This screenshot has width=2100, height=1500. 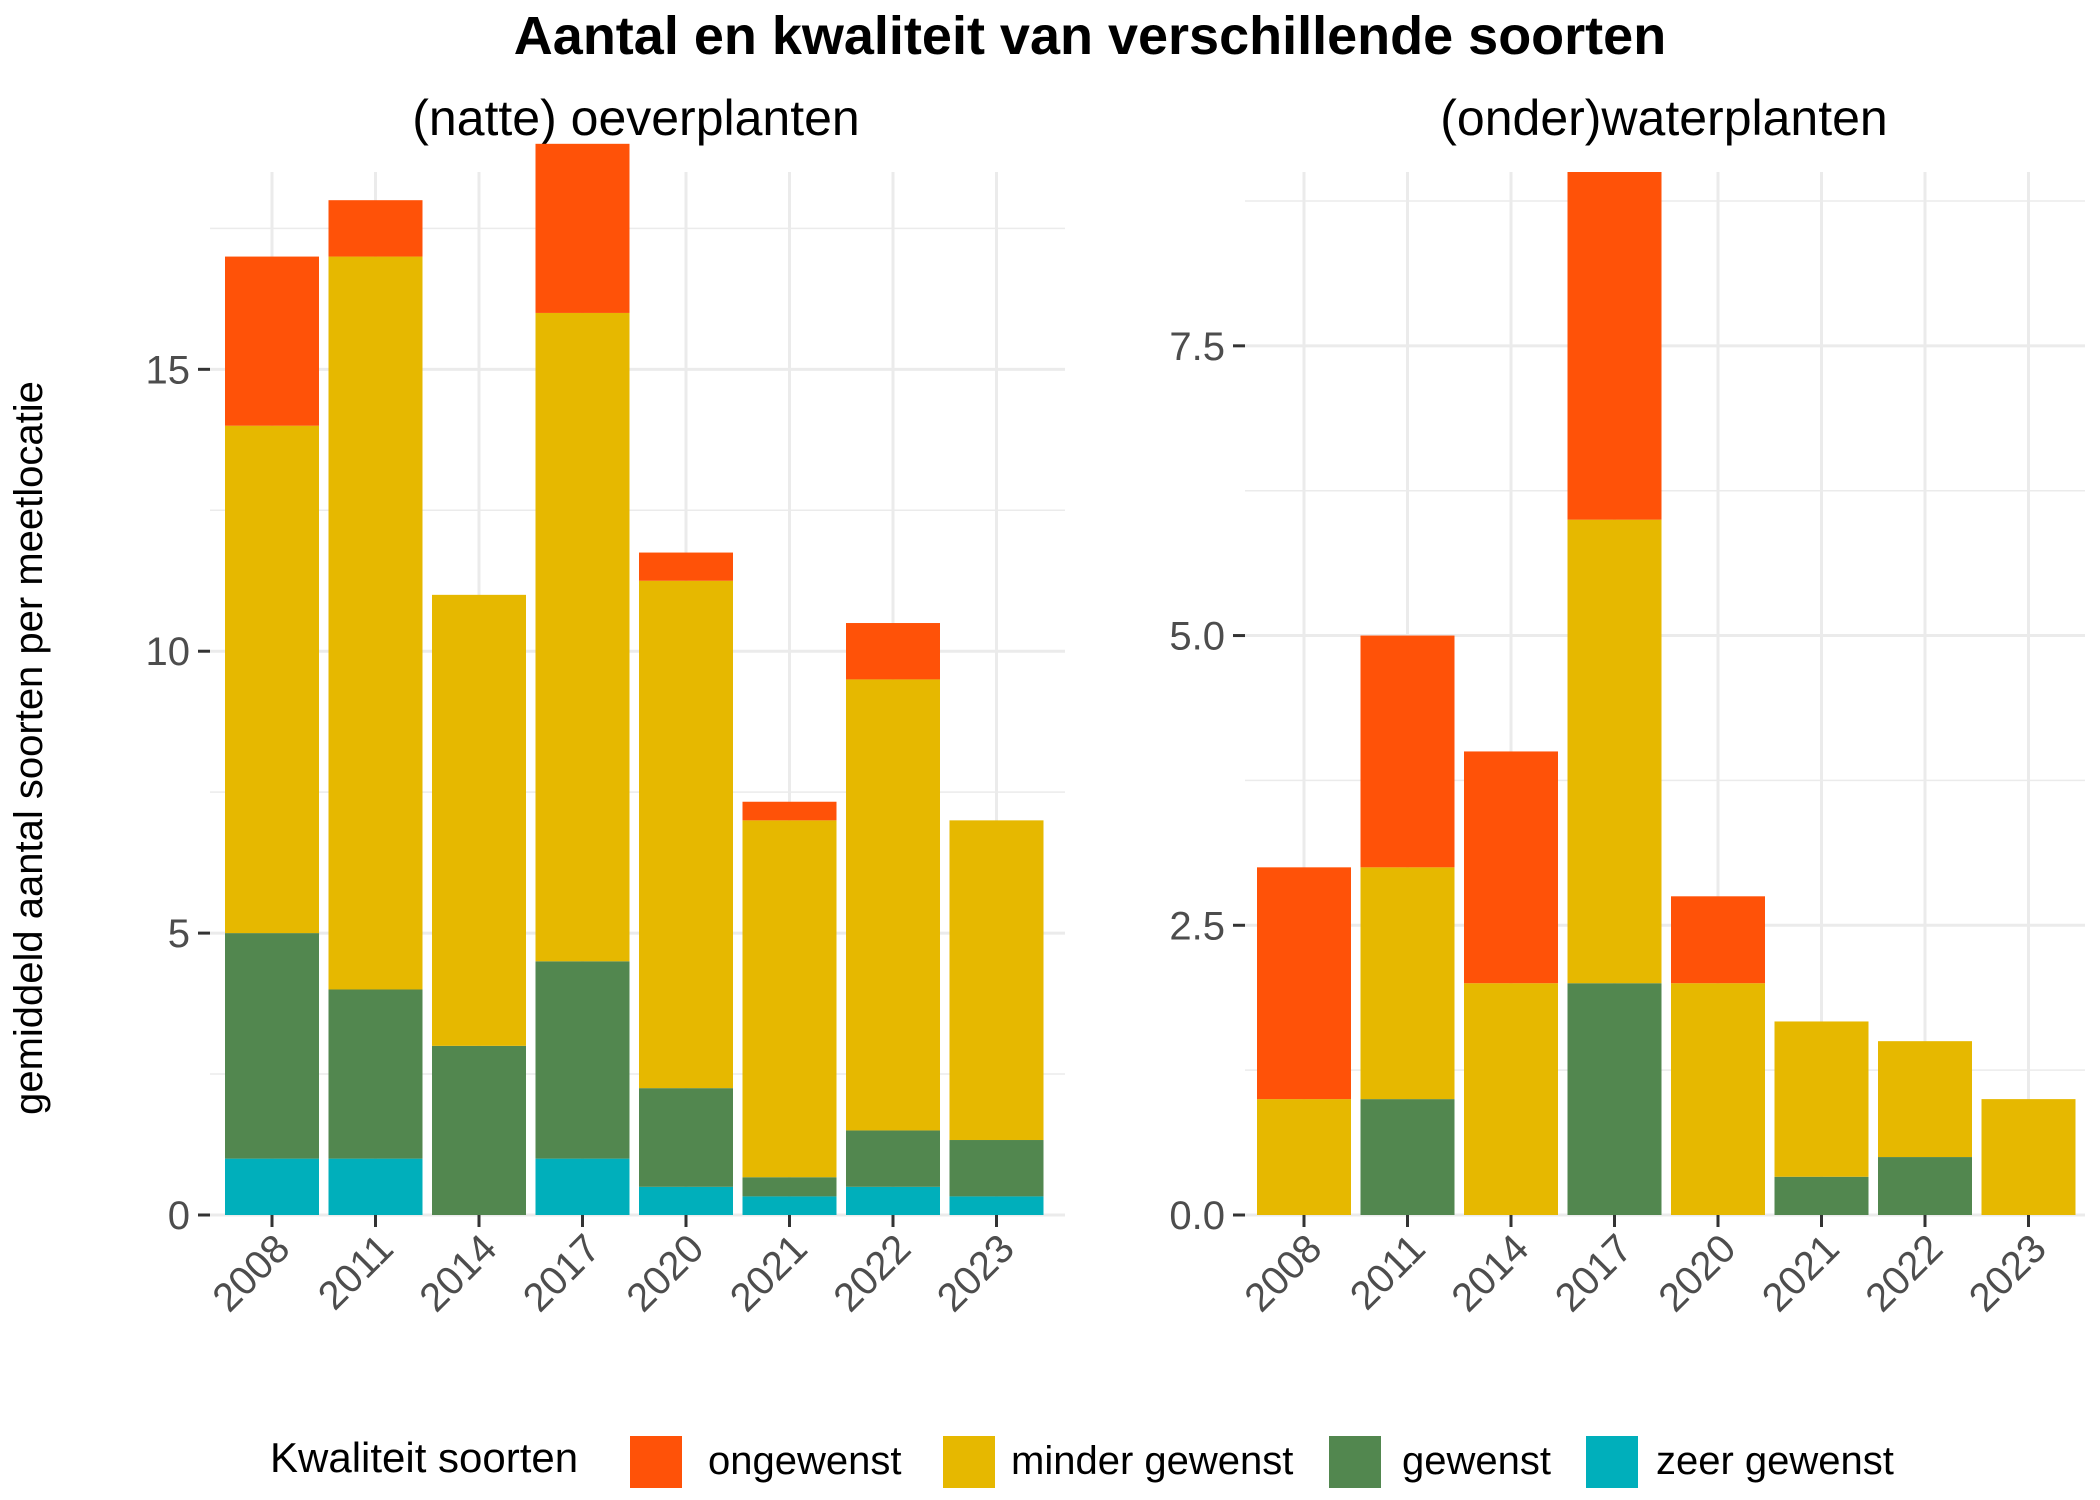 What do you see at coordinates (636, 118) in the screenshot?
I see `panel-title-oeverplanten: (natte) oeverplanten` at bounding box center [636, 118].